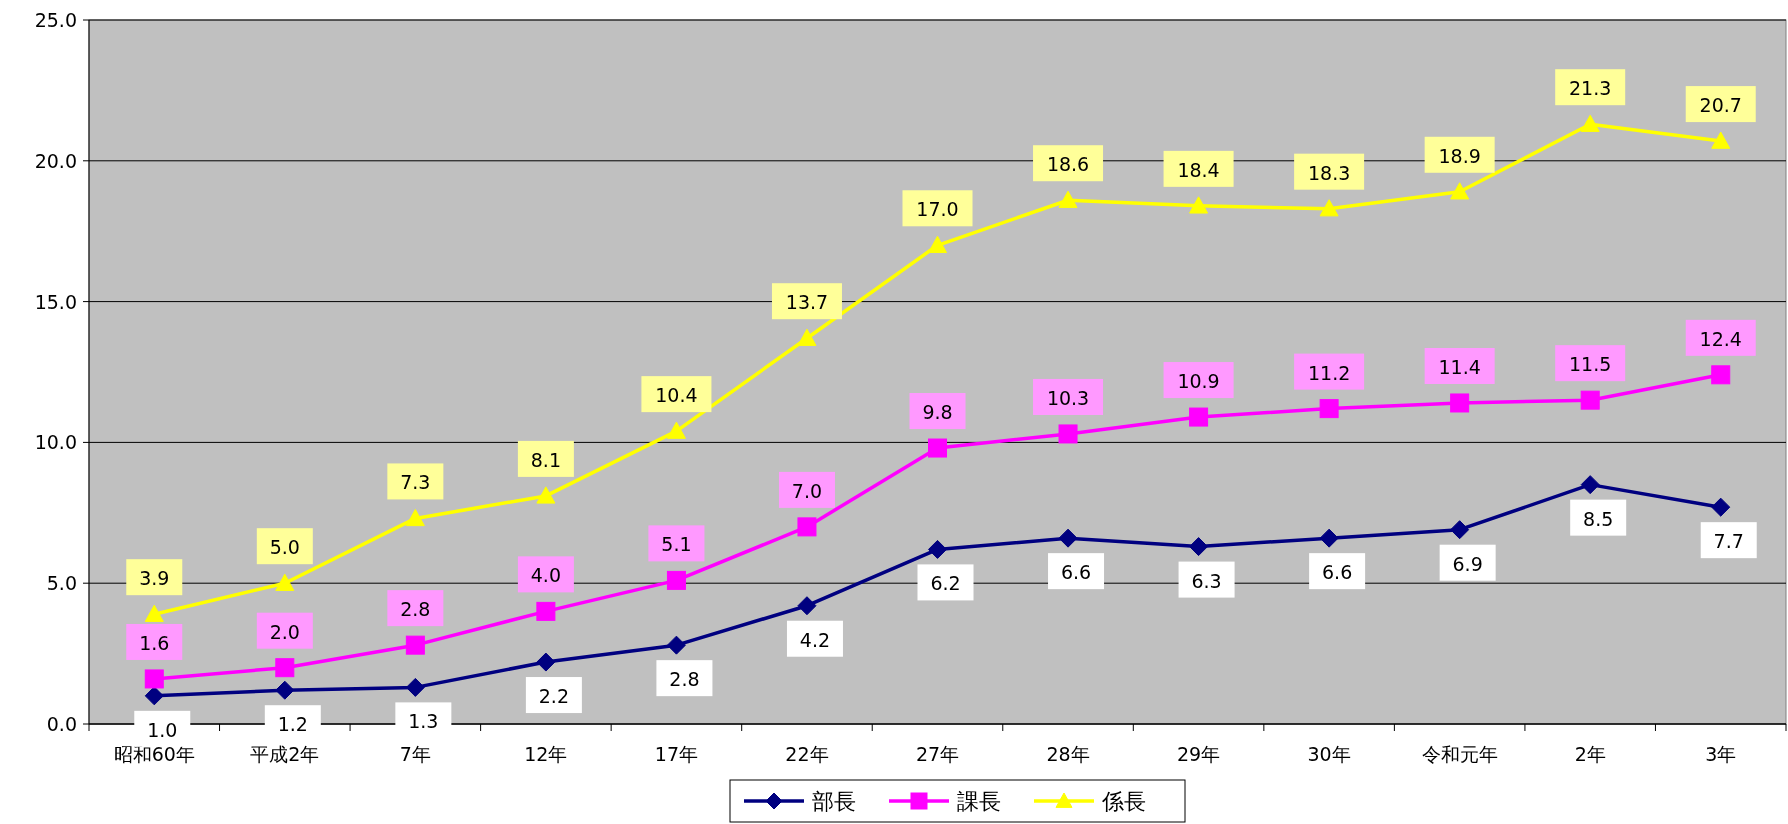 This screenshot has width=1788, height=824. I want to click on data-label: 5.1, so click(676, 544).